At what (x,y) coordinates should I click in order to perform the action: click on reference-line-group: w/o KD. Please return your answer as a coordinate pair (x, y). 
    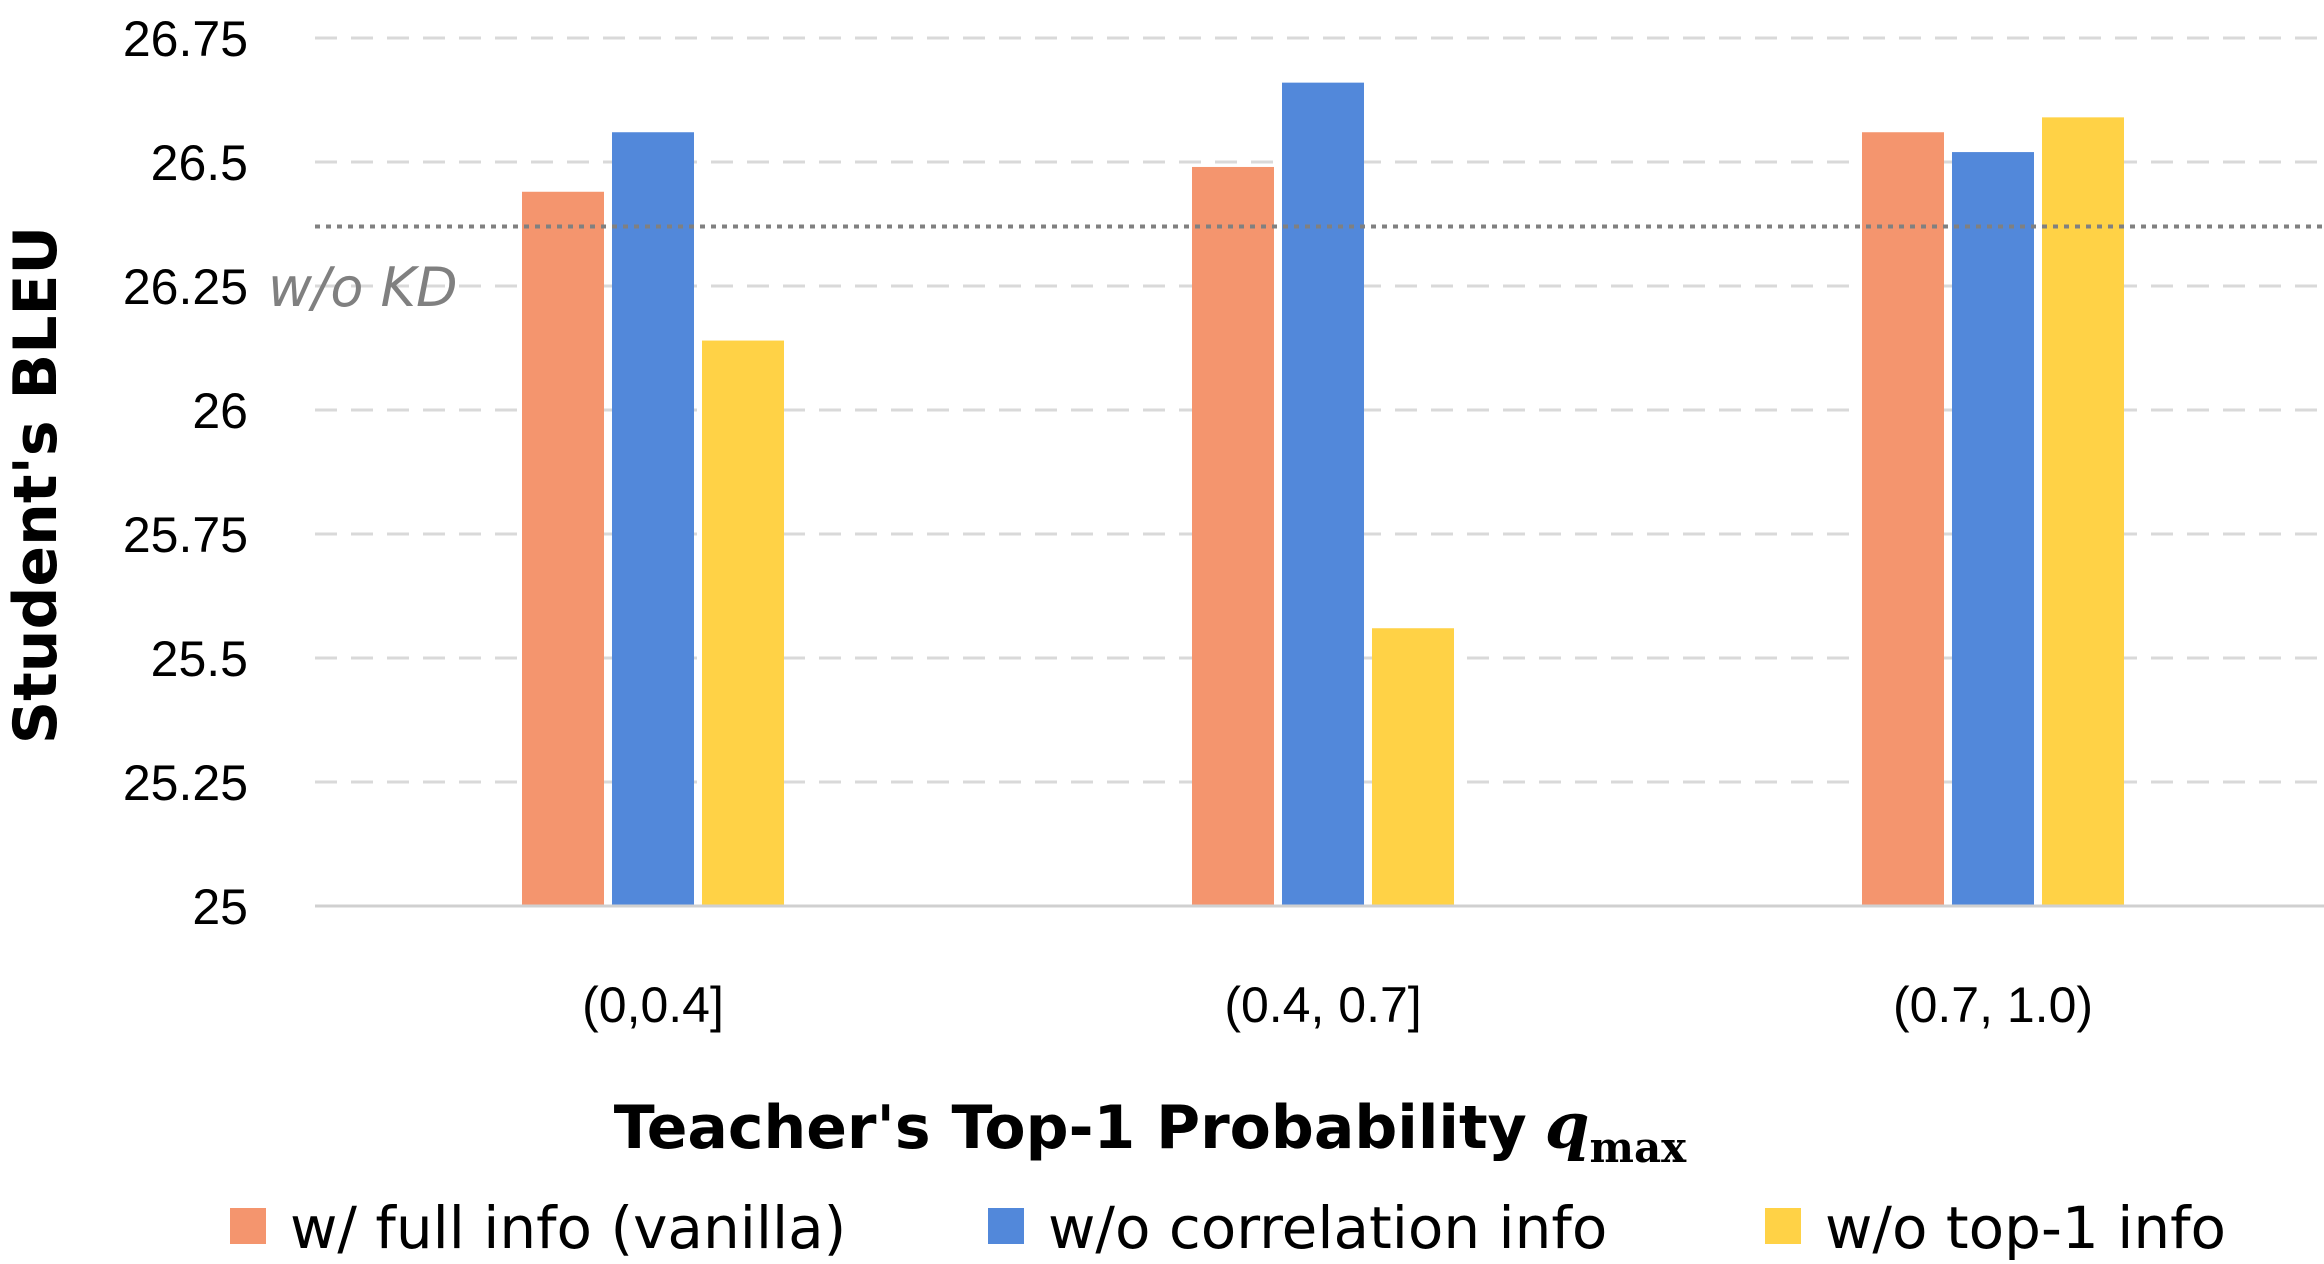
    Looking at the image, I should click on (1296, 271).